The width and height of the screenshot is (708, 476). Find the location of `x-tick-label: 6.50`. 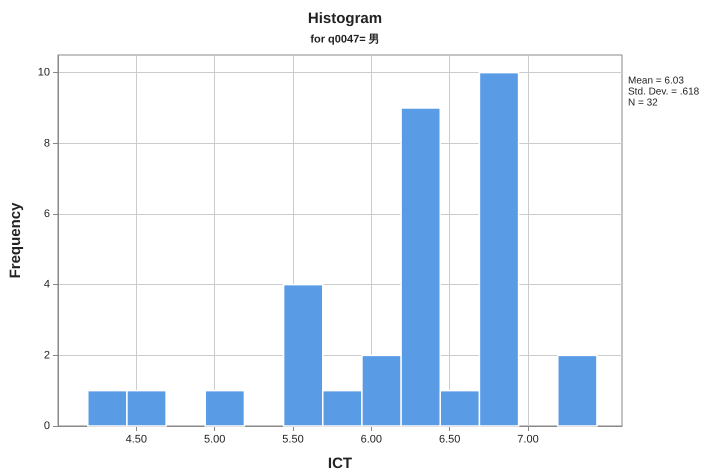

x-tick-label: 6.50 is located at coordinates (449, 440).